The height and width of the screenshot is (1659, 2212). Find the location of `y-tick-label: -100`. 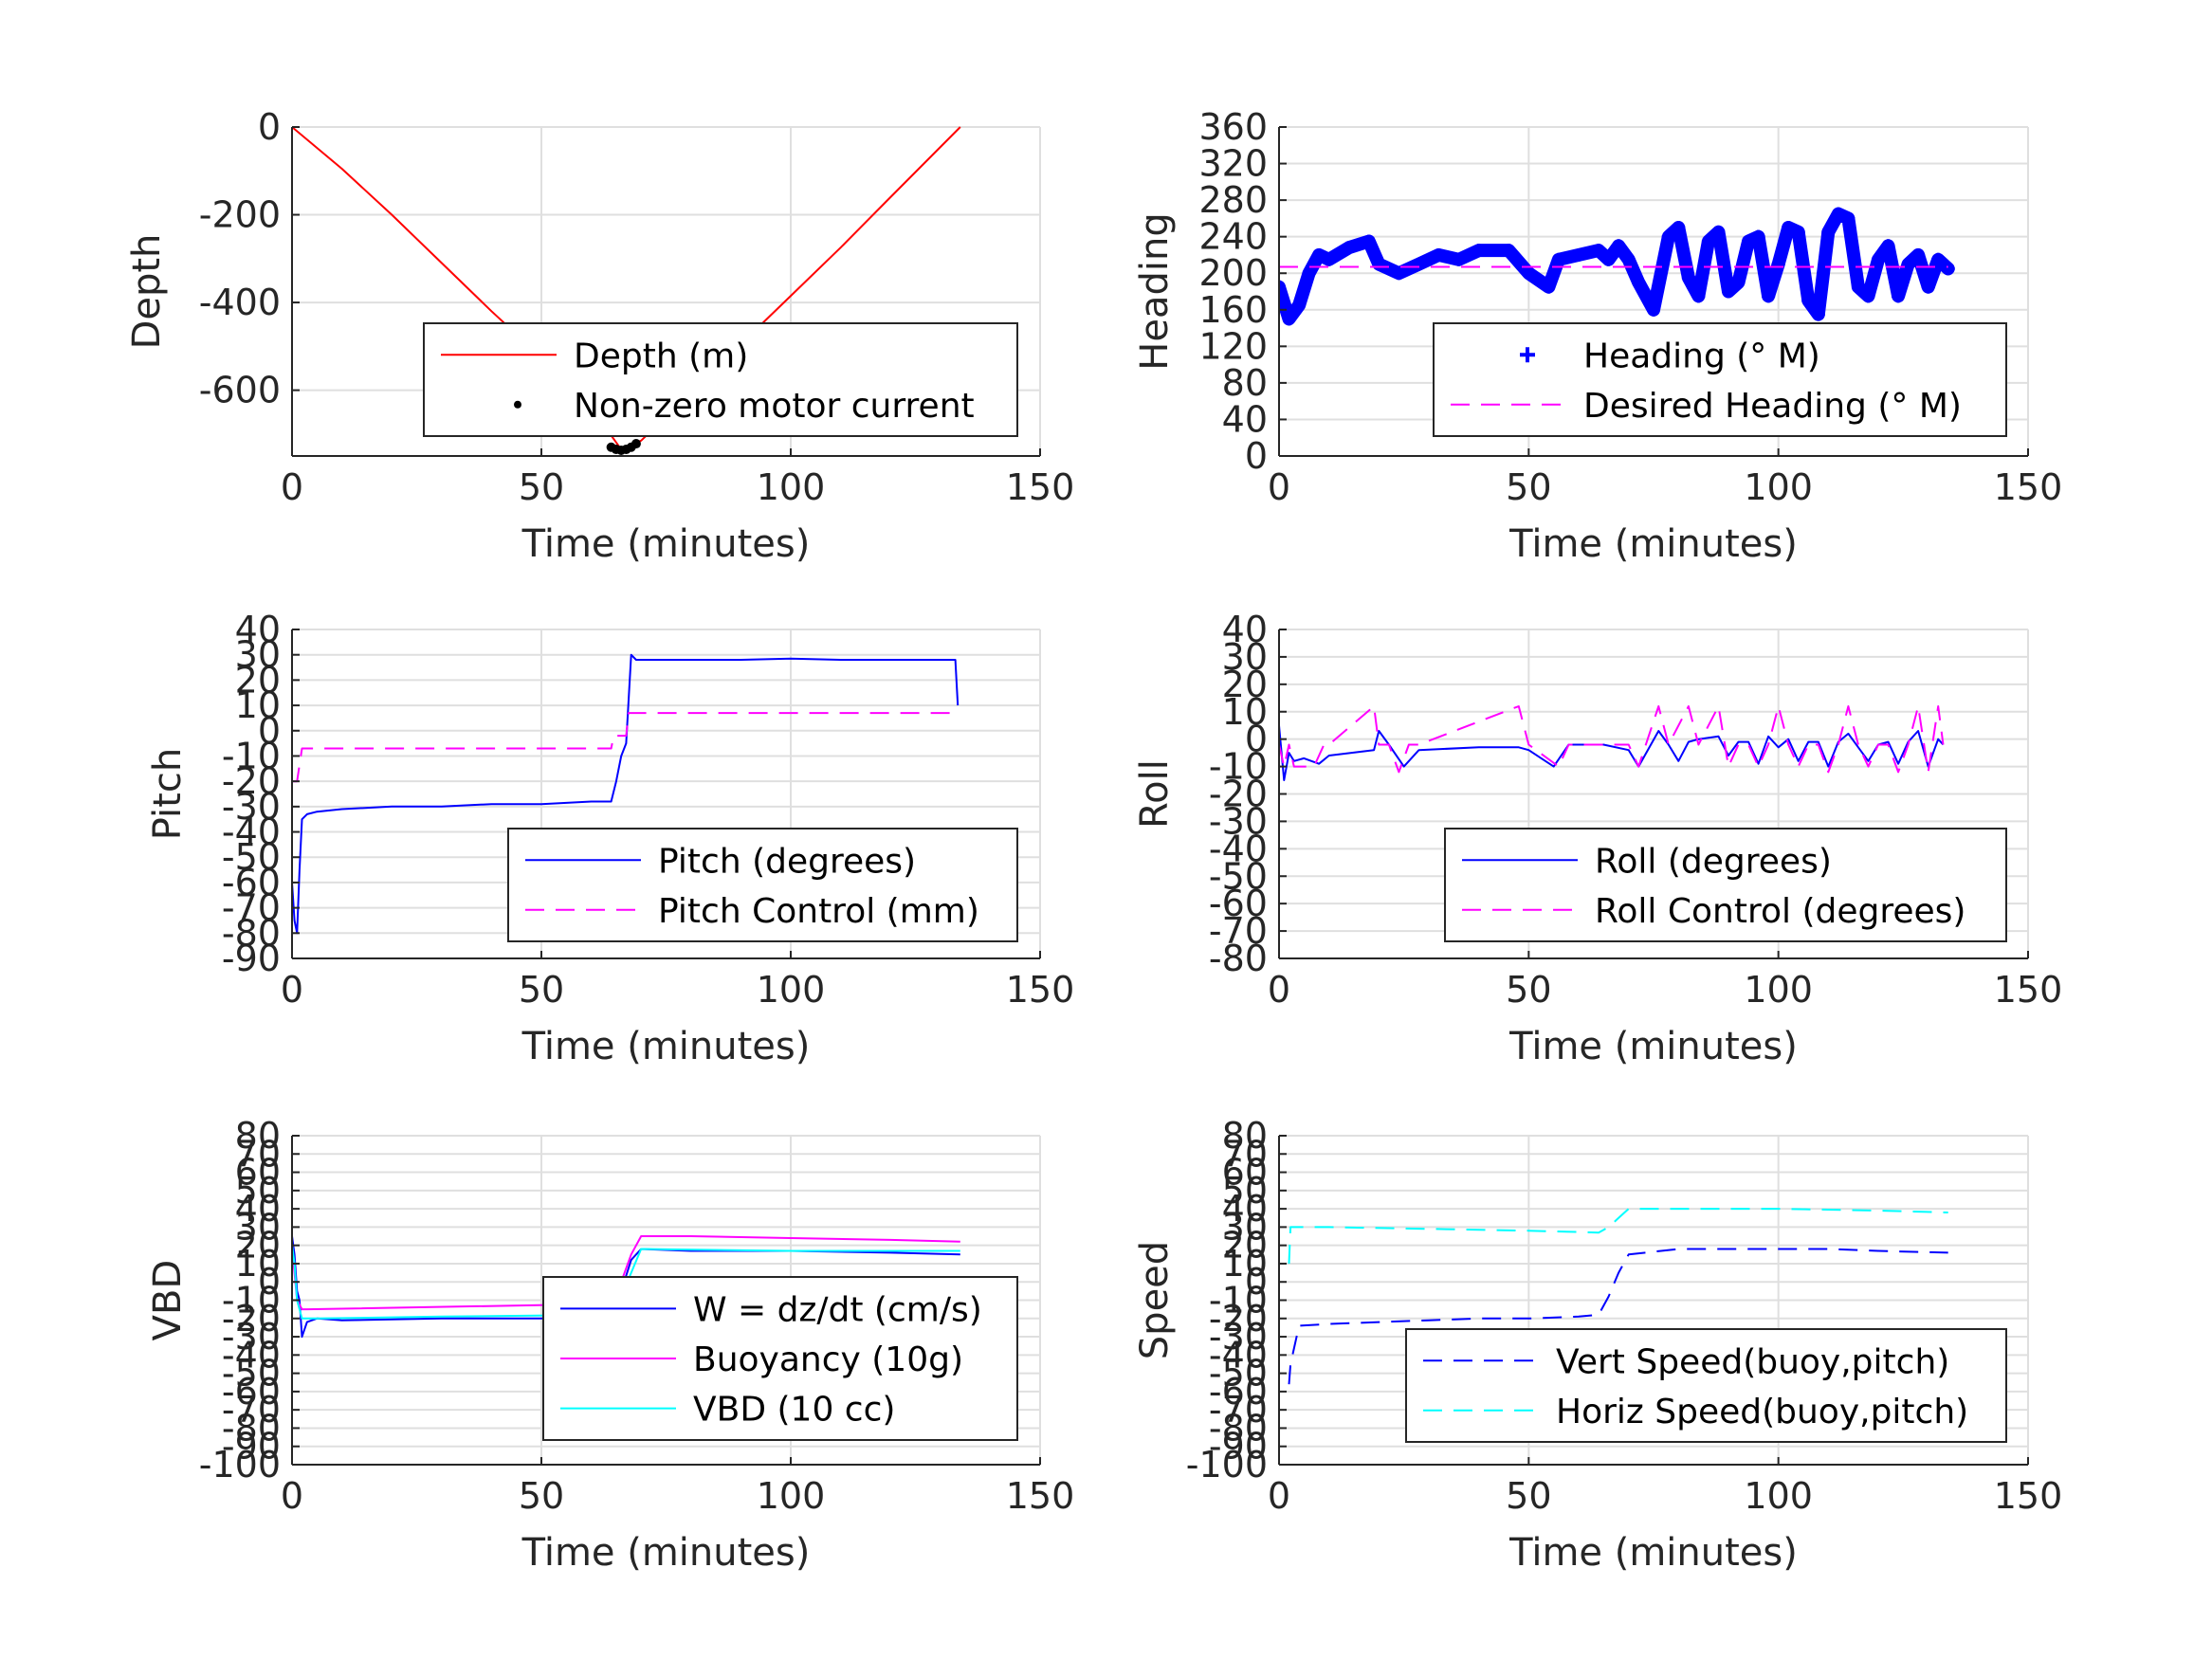

y-tick-label: -100 is located at coordinates (1227, 1465).